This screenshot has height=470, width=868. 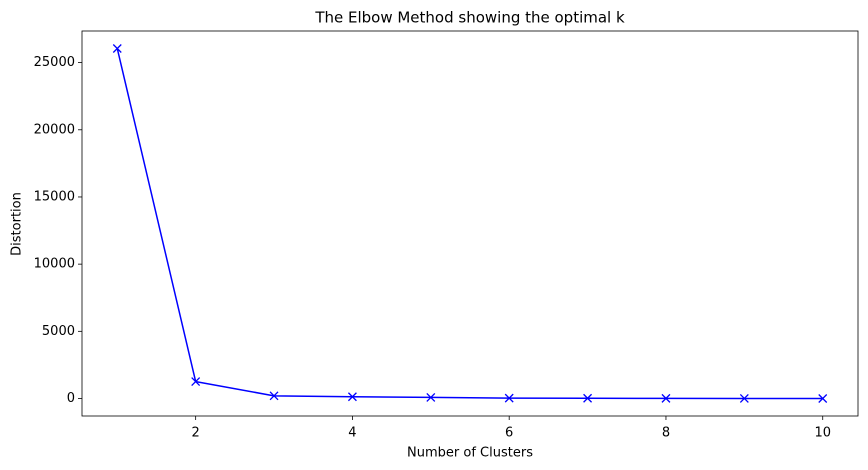 I want to click on y-tick-label: 0, so click(x=71, y=398).